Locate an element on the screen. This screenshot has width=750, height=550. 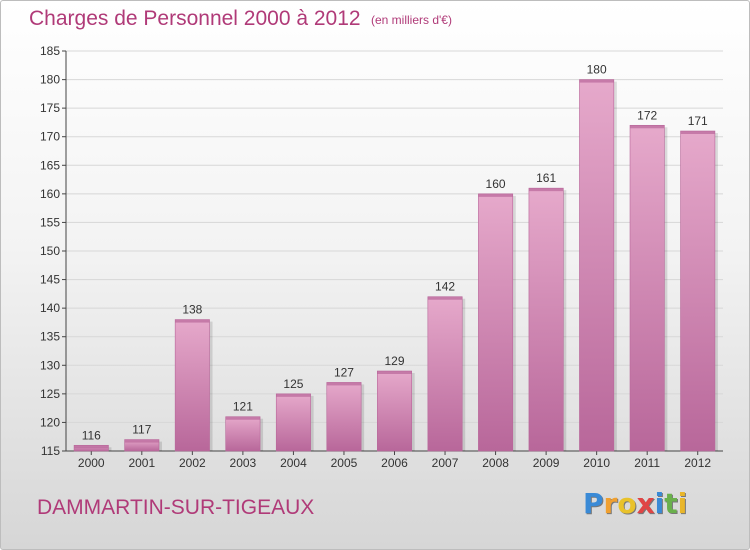
bar-value-label: 160 is located at coordinates (496, 184).